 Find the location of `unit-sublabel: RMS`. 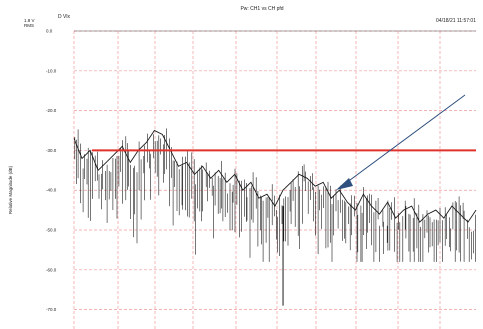

unit-sublabel: RMS is located at coordinates (29, 25).